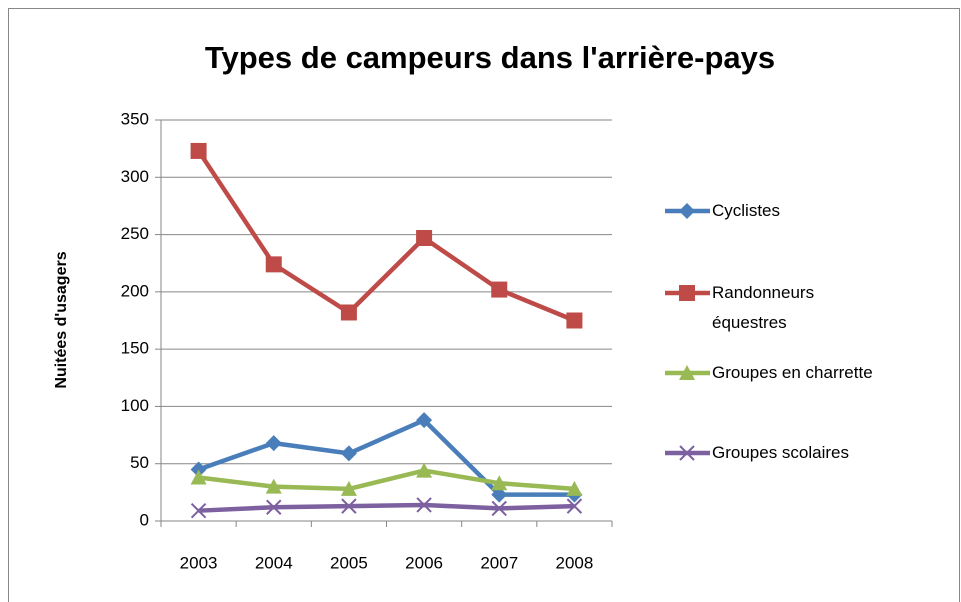  What do you see at coordinates (274, 562) in the screenshot?
I see `x-tick-label: 2004` at bounding box center [274, 562].